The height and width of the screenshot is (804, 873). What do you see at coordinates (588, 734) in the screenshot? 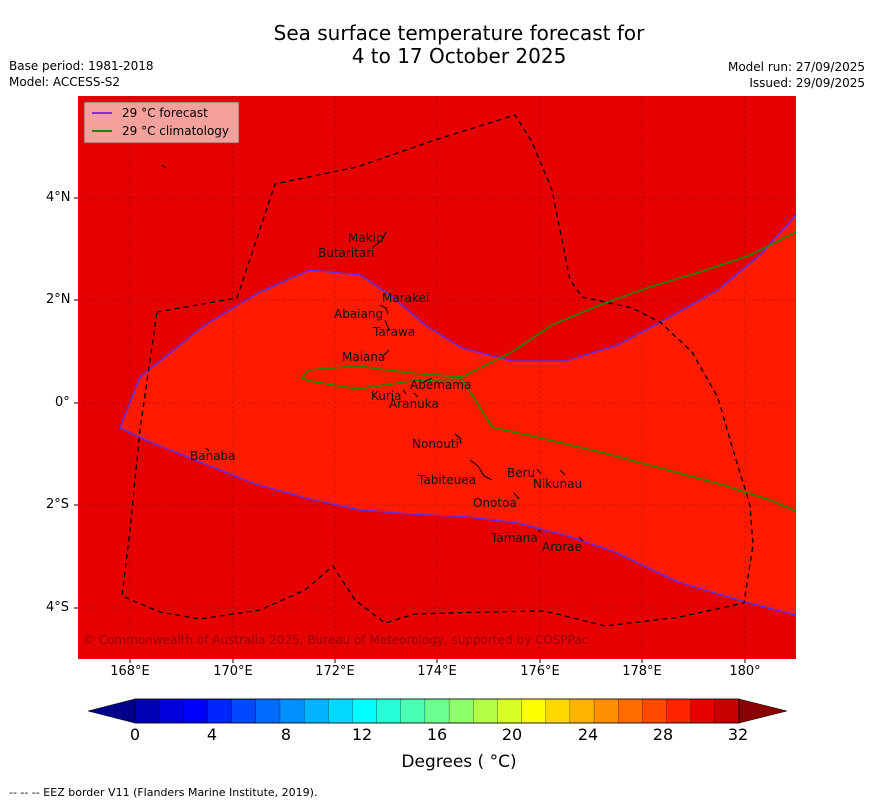
I see `cbar-tick-24: 24` at bounding box center [588, 734].